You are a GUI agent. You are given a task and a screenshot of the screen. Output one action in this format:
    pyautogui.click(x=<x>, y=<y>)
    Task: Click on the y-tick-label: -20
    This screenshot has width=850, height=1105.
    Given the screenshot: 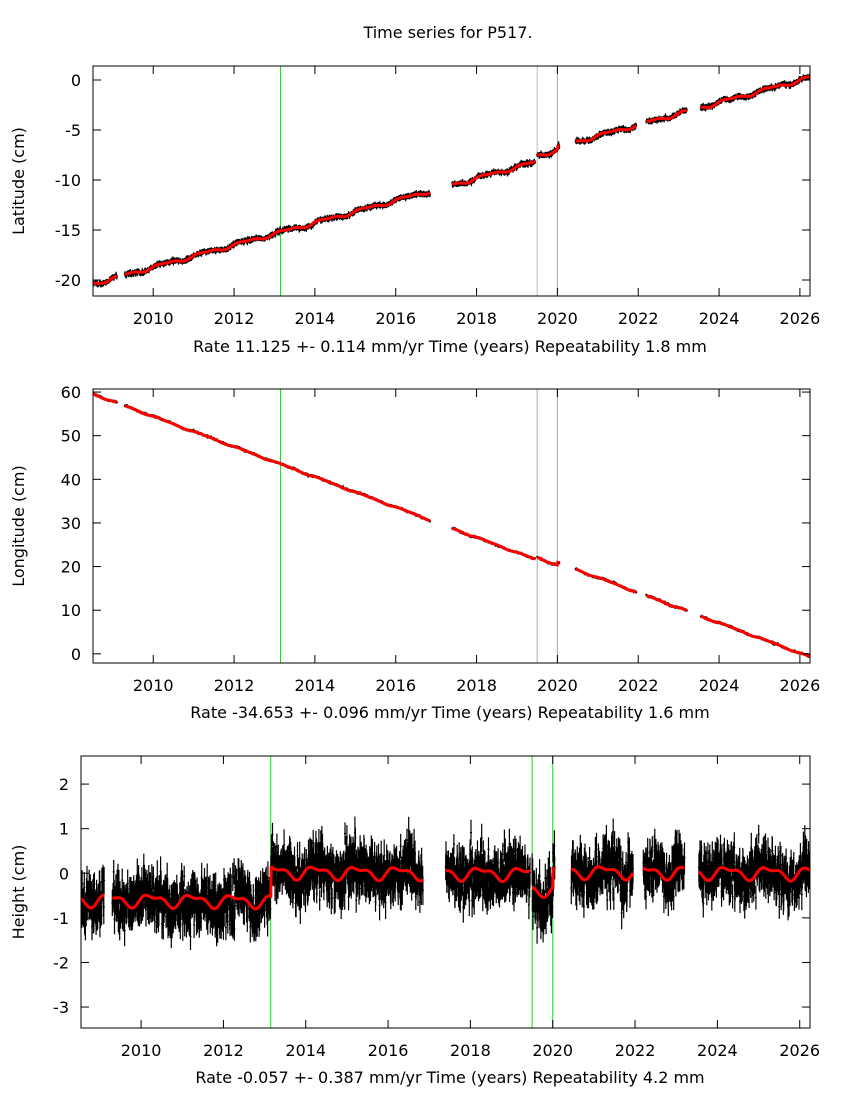 What is the action you would take?
    pyautogui.click(x=68, y=280)
    